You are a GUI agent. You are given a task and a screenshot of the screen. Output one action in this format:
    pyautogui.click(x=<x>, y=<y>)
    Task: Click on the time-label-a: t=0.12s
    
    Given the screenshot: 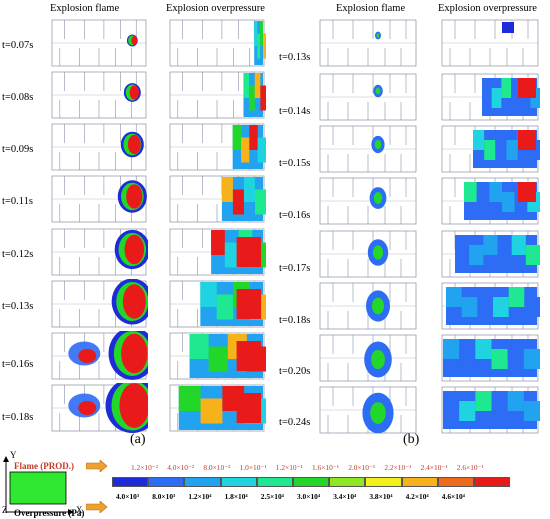 What is the action you would take?
    pyautogui.click(x=18, y=254)
    